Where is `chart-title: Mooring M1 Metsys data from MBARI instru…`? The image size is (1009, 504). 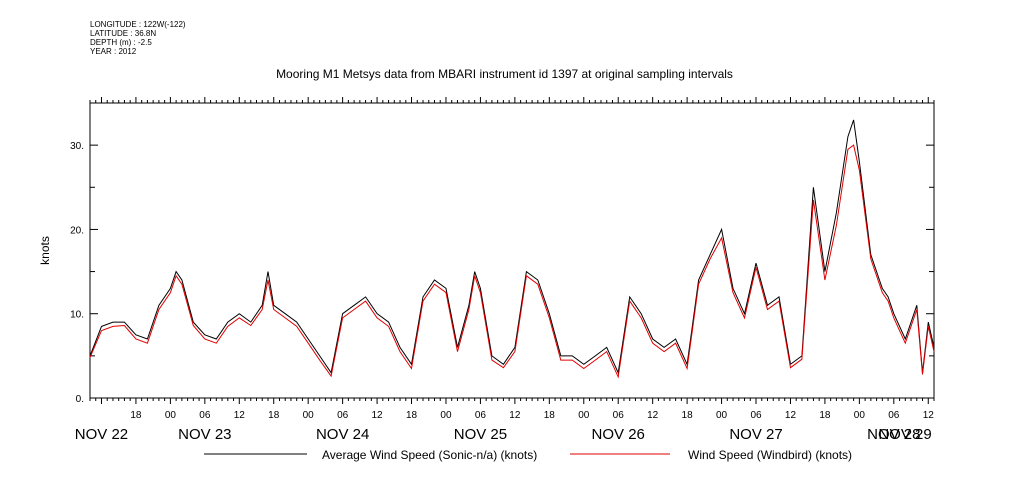 chart-title: Mooring M1 Metsys data from MBARI instru… is located at coordinates (504, 74).